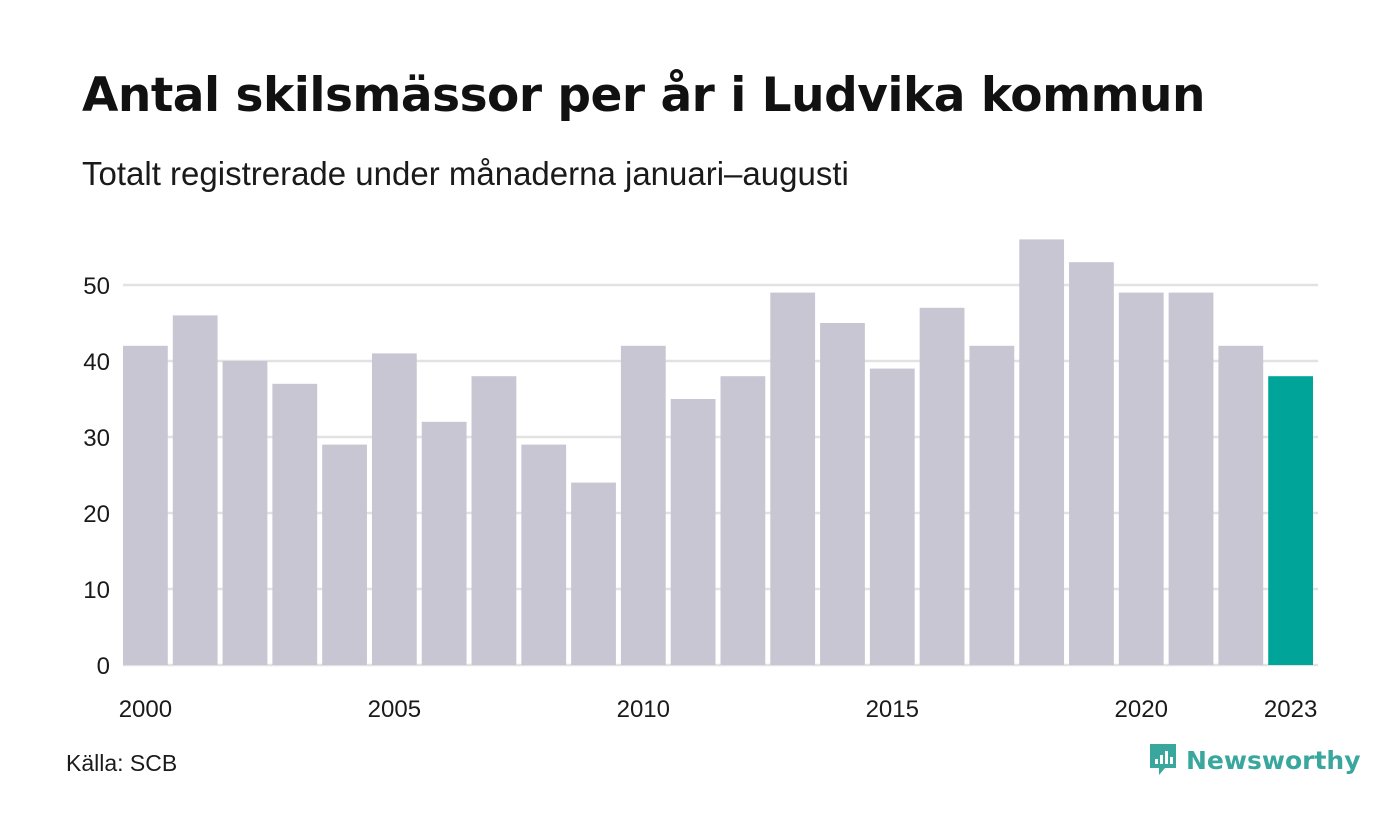 The image size is (1400, 840). What do you see at coordinates (444, 543) in the screenshot?
I see `bar-2006` at bounding box center [444, 543].